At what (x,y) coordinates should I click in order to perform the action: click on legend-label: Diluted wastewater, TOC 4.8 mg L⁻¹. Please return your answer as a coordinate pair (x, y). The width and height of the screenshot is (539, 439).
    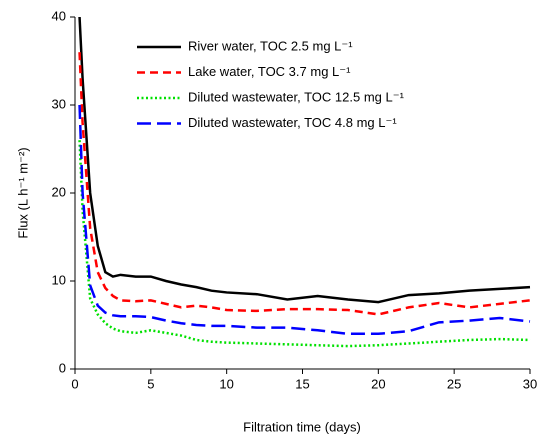
    Looking at the image, I should click on (292, 122).